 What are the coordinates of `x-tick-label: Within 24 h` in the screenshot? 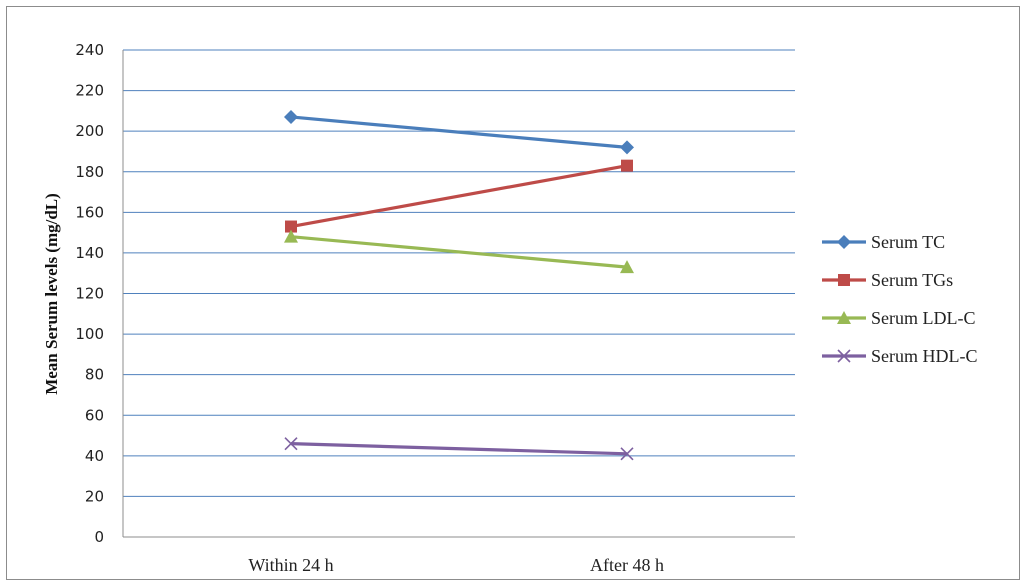 It's located at (290, 565).